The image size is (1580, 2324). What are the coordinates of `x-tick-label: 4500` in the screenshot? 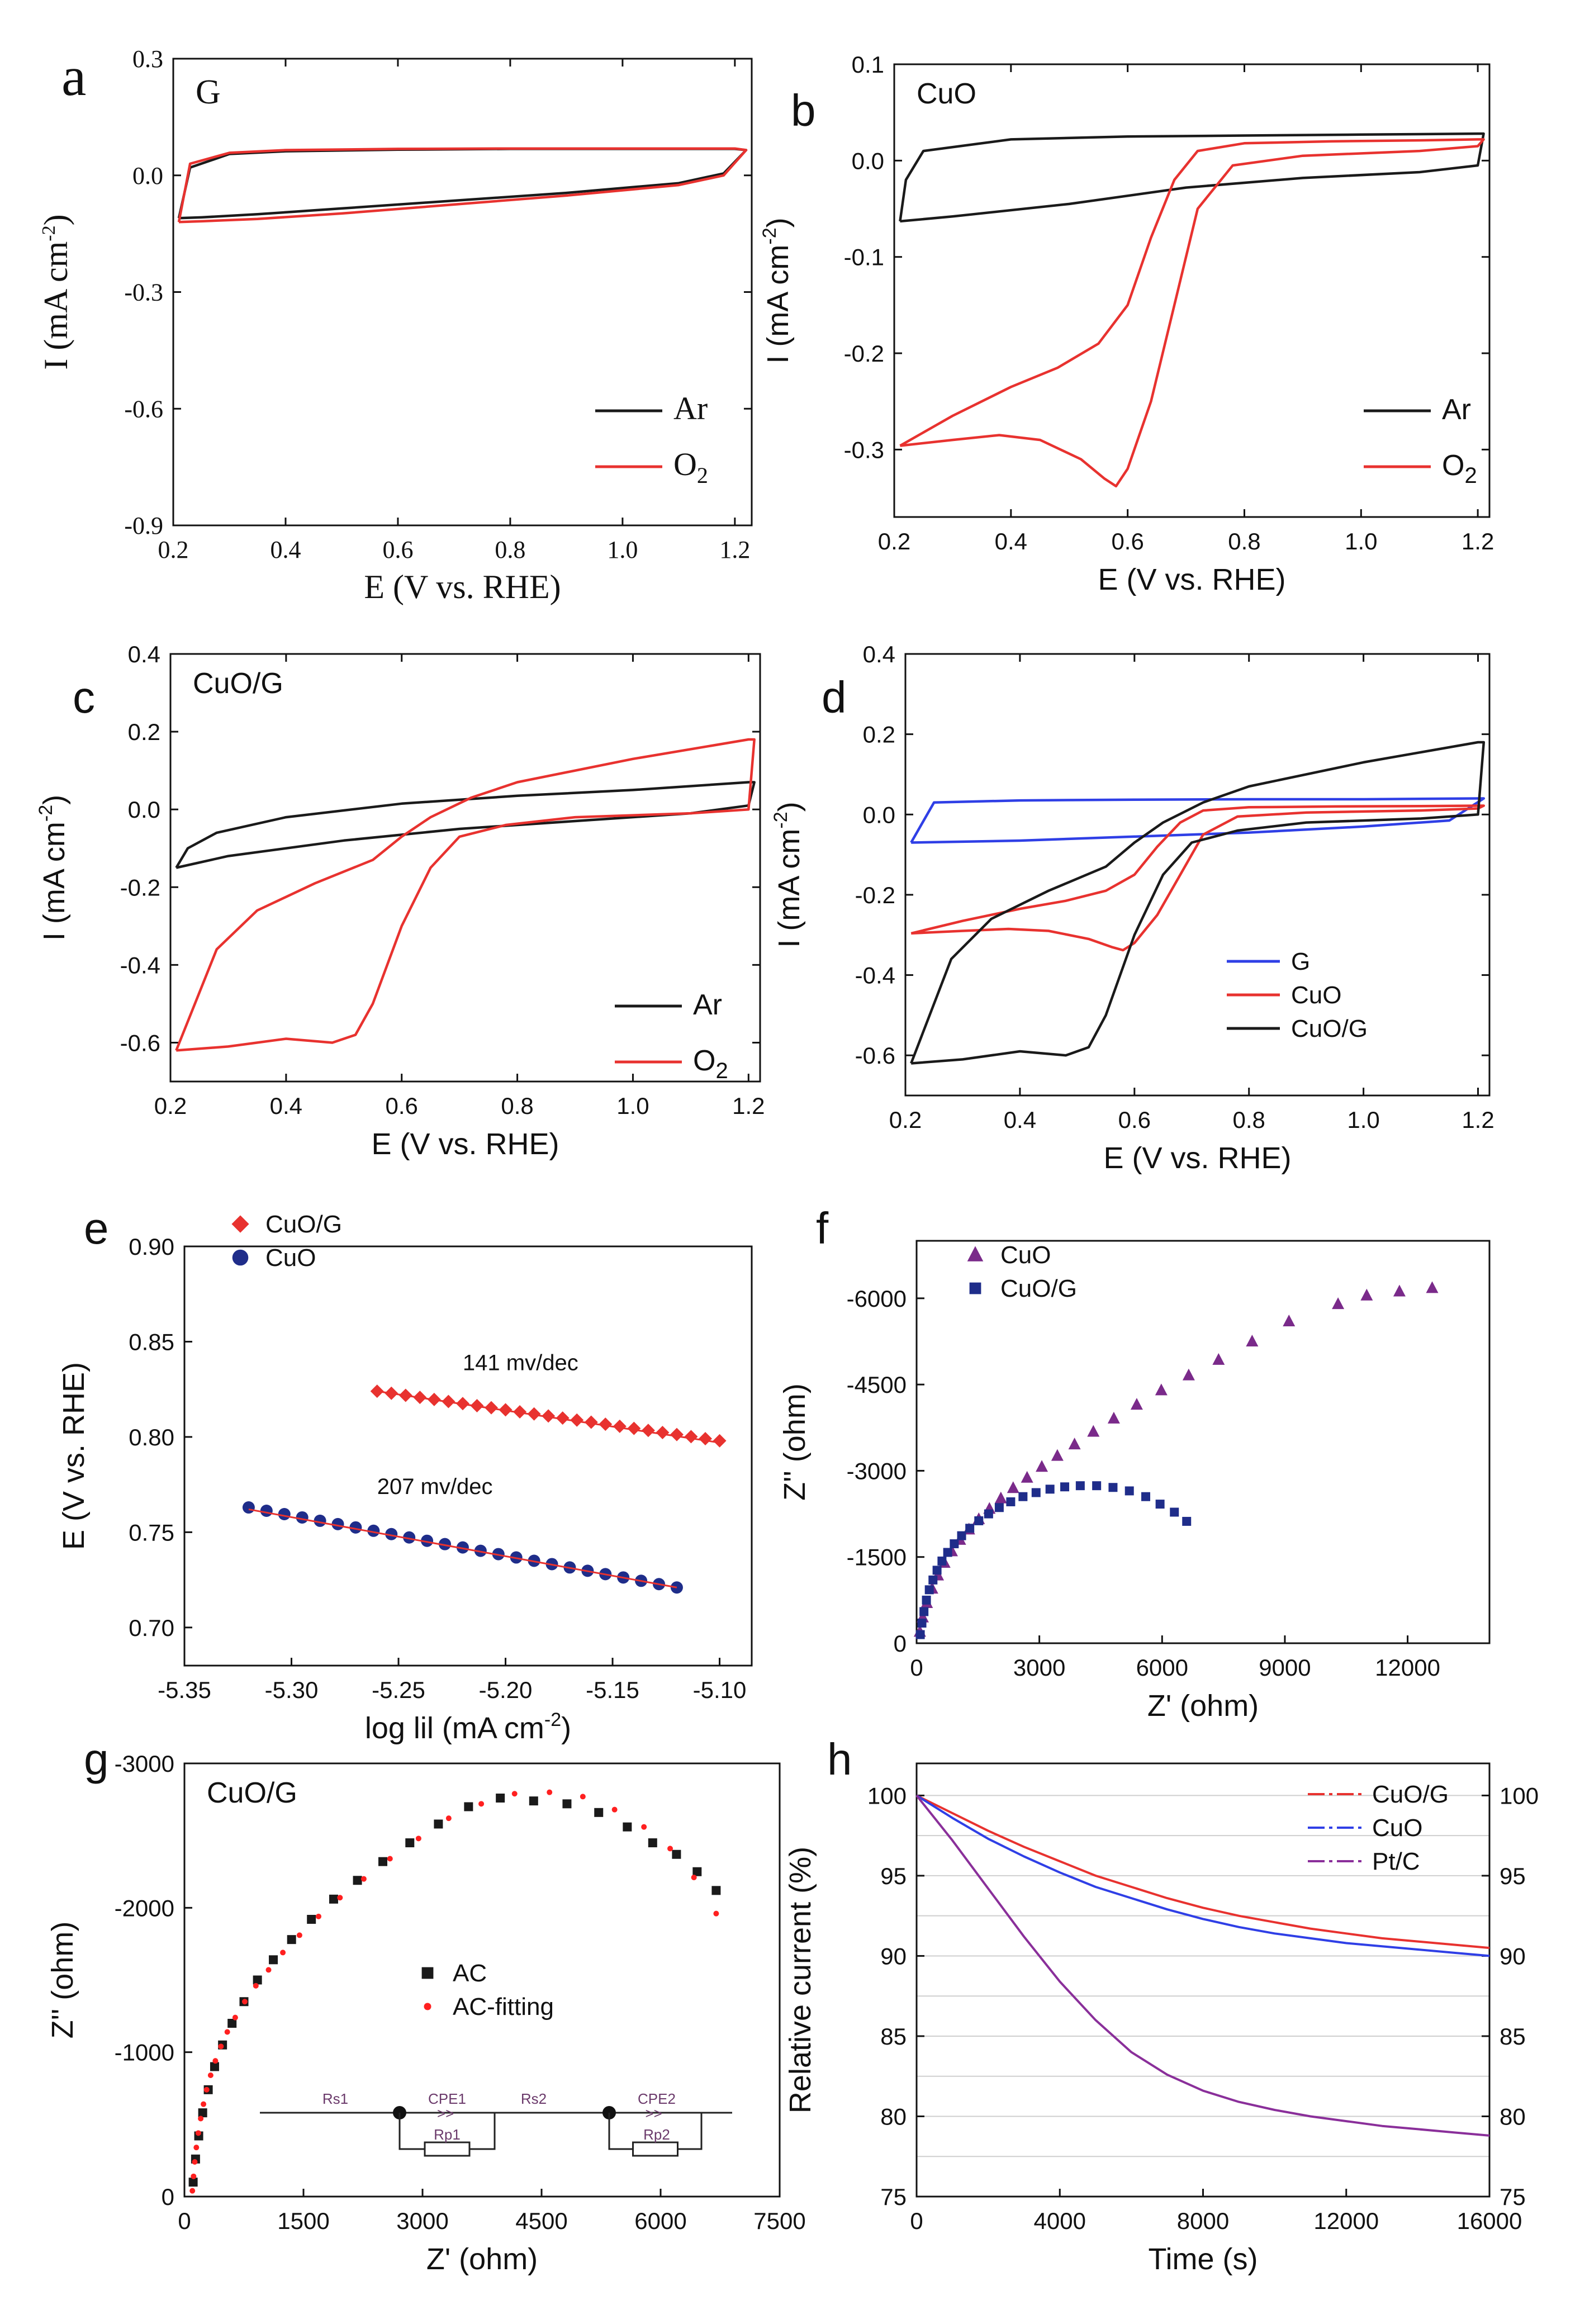 It's located at (541, 2221).